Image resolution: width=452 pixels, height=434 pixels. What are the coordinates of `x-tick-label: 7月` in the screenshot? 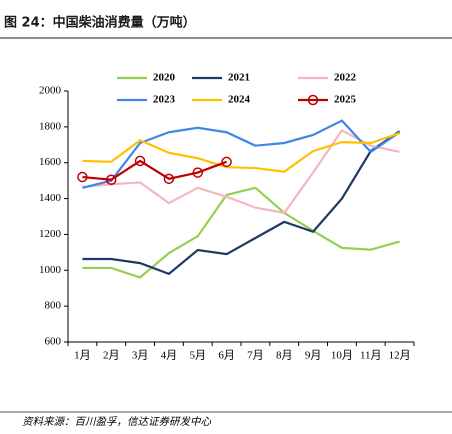 It's located at (255, 356).